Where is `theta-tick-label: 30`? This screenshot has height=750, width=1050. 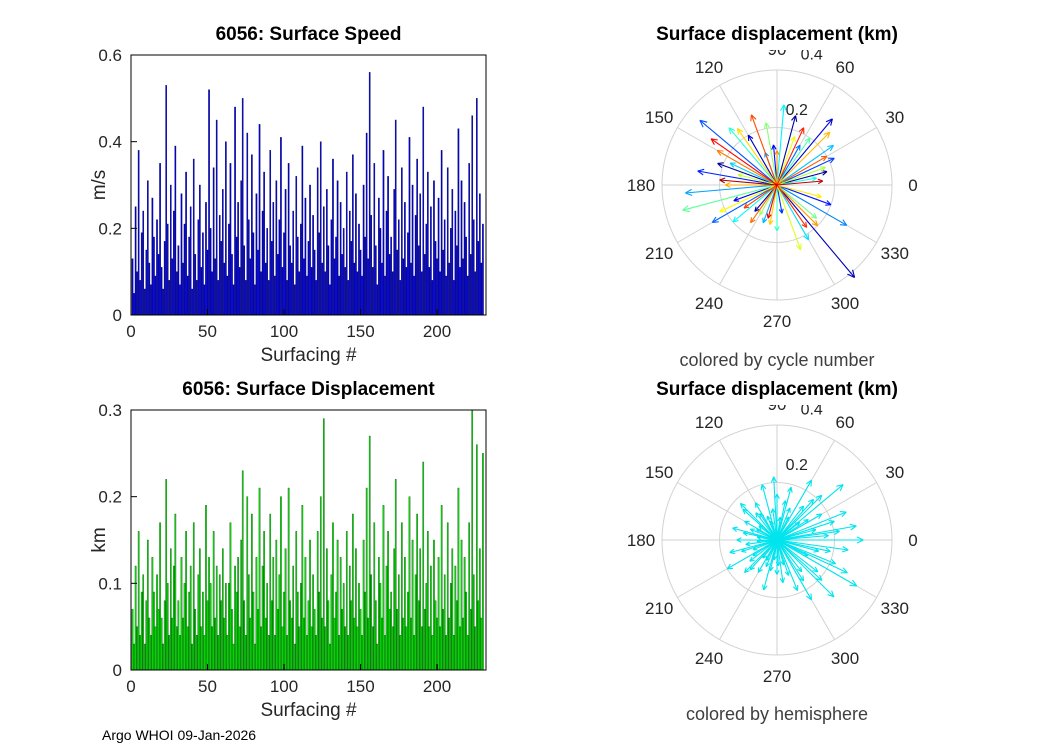 theta-tick-label: 30 is located at coordinates (894, 472).